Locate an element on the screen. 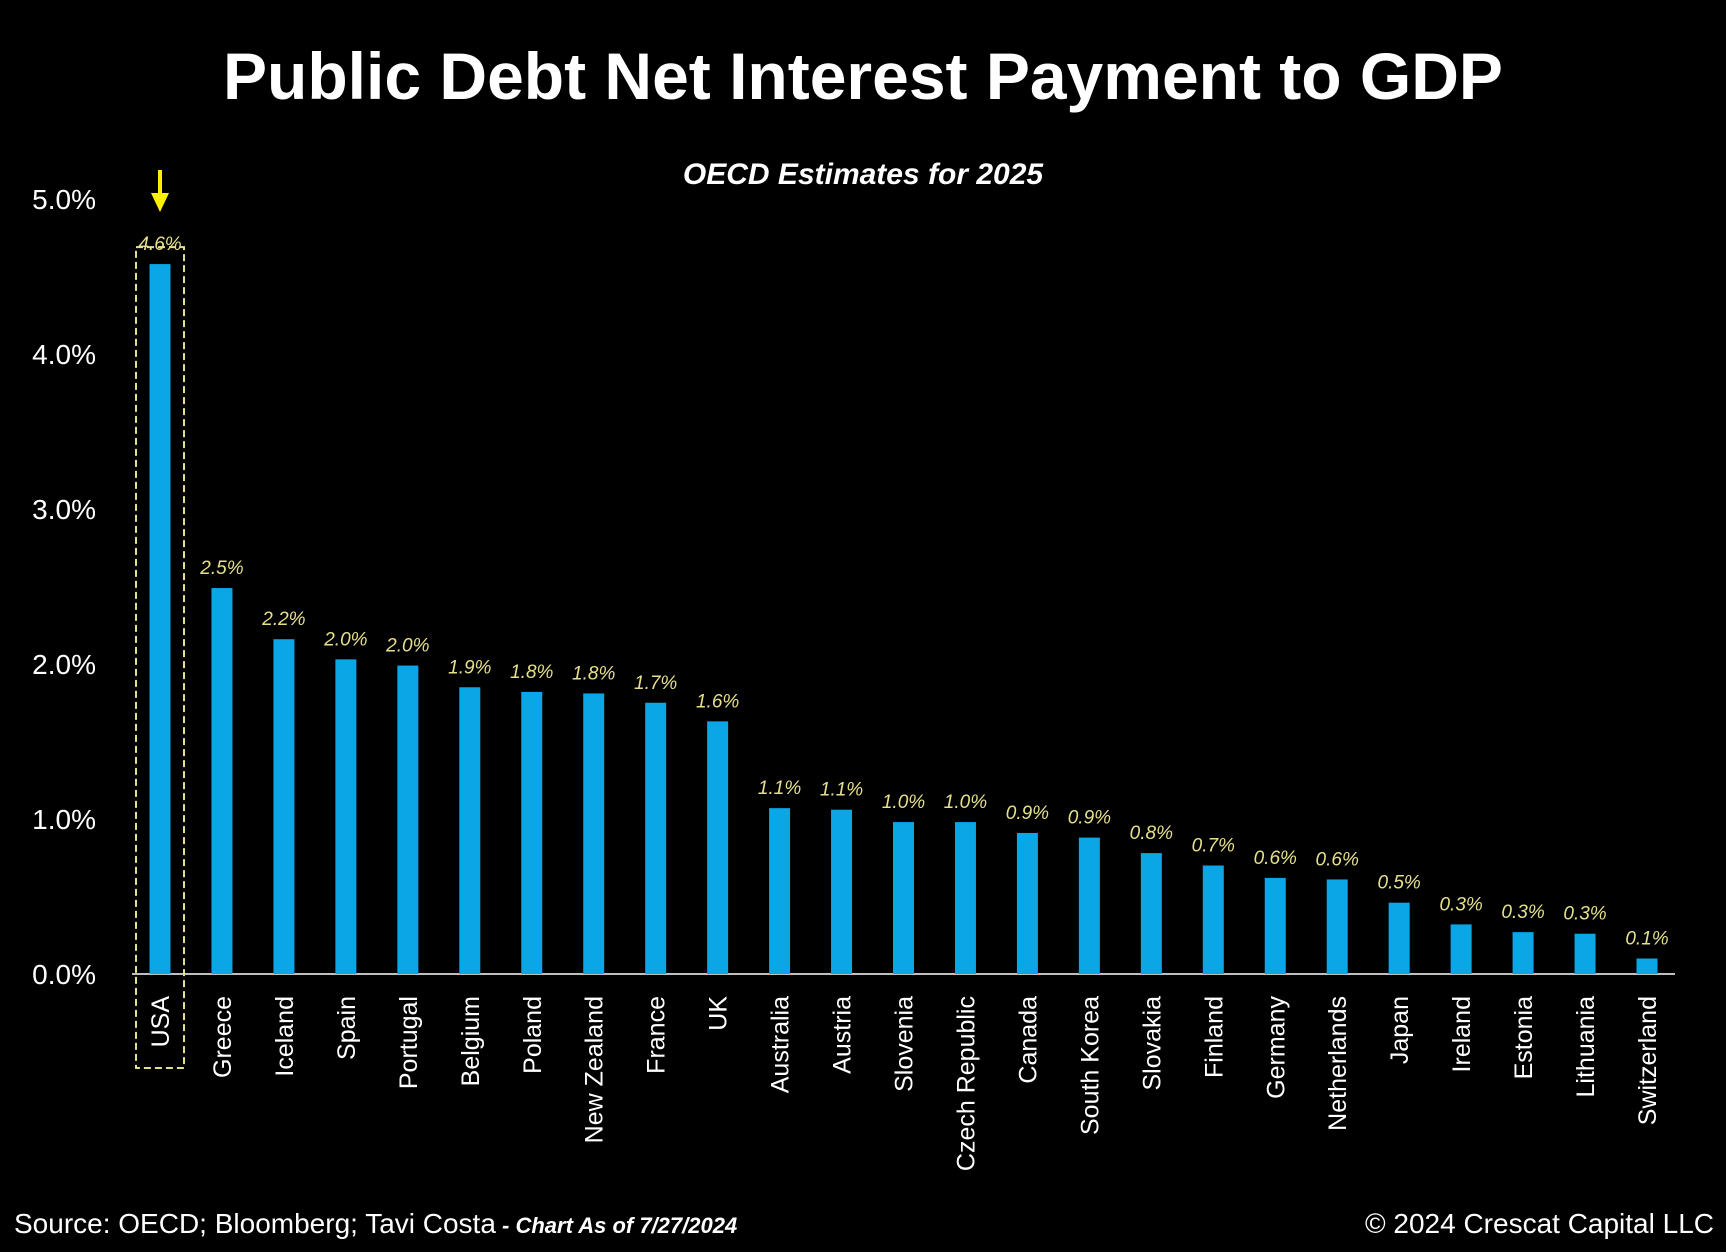  bar-uk is located at coordinates (718, 847).